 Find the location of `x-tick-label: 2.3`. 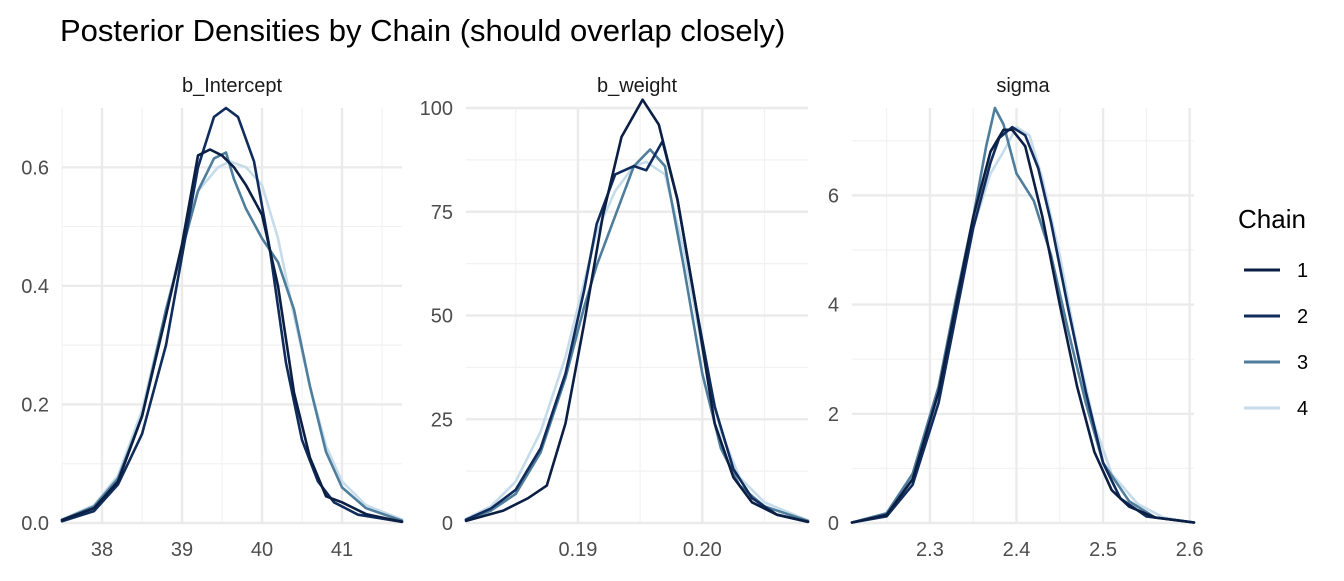

x-tick-label: 2.3 is located at coordinates (930, 550).